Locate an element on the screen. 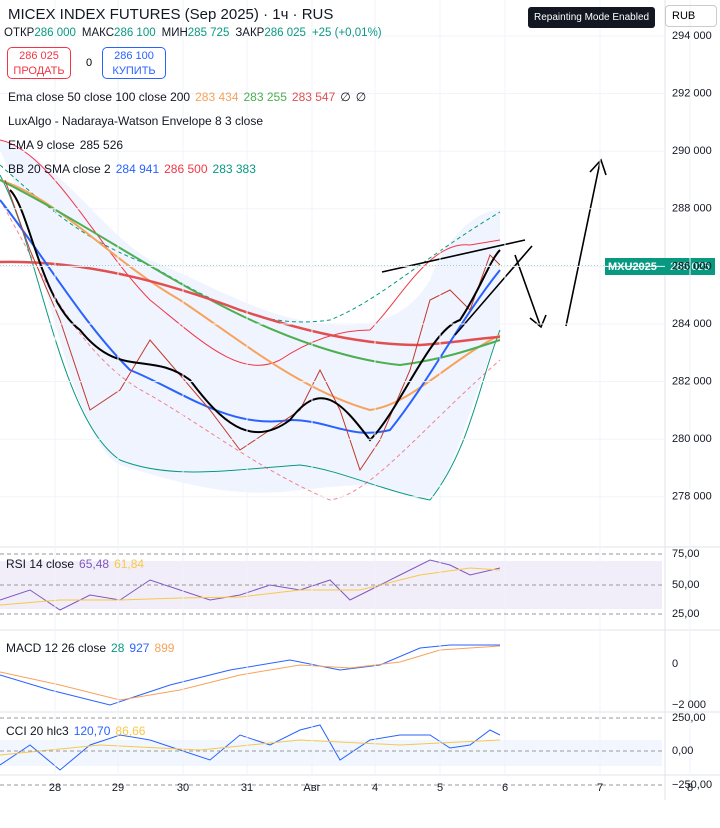  macd-value: 28 is located at coordinates (118, 648).